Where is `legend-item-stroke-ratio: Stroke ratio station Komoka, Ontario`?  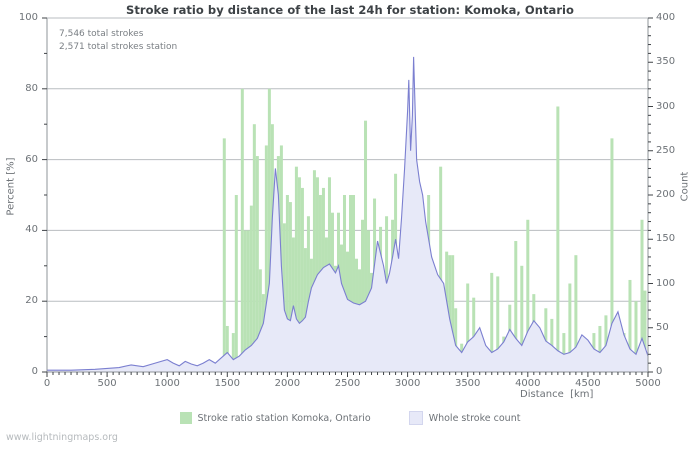
legend-item-stroke-ratio: Stroke ratio station Komoka, Ontario is located at coordinates (275, 418).